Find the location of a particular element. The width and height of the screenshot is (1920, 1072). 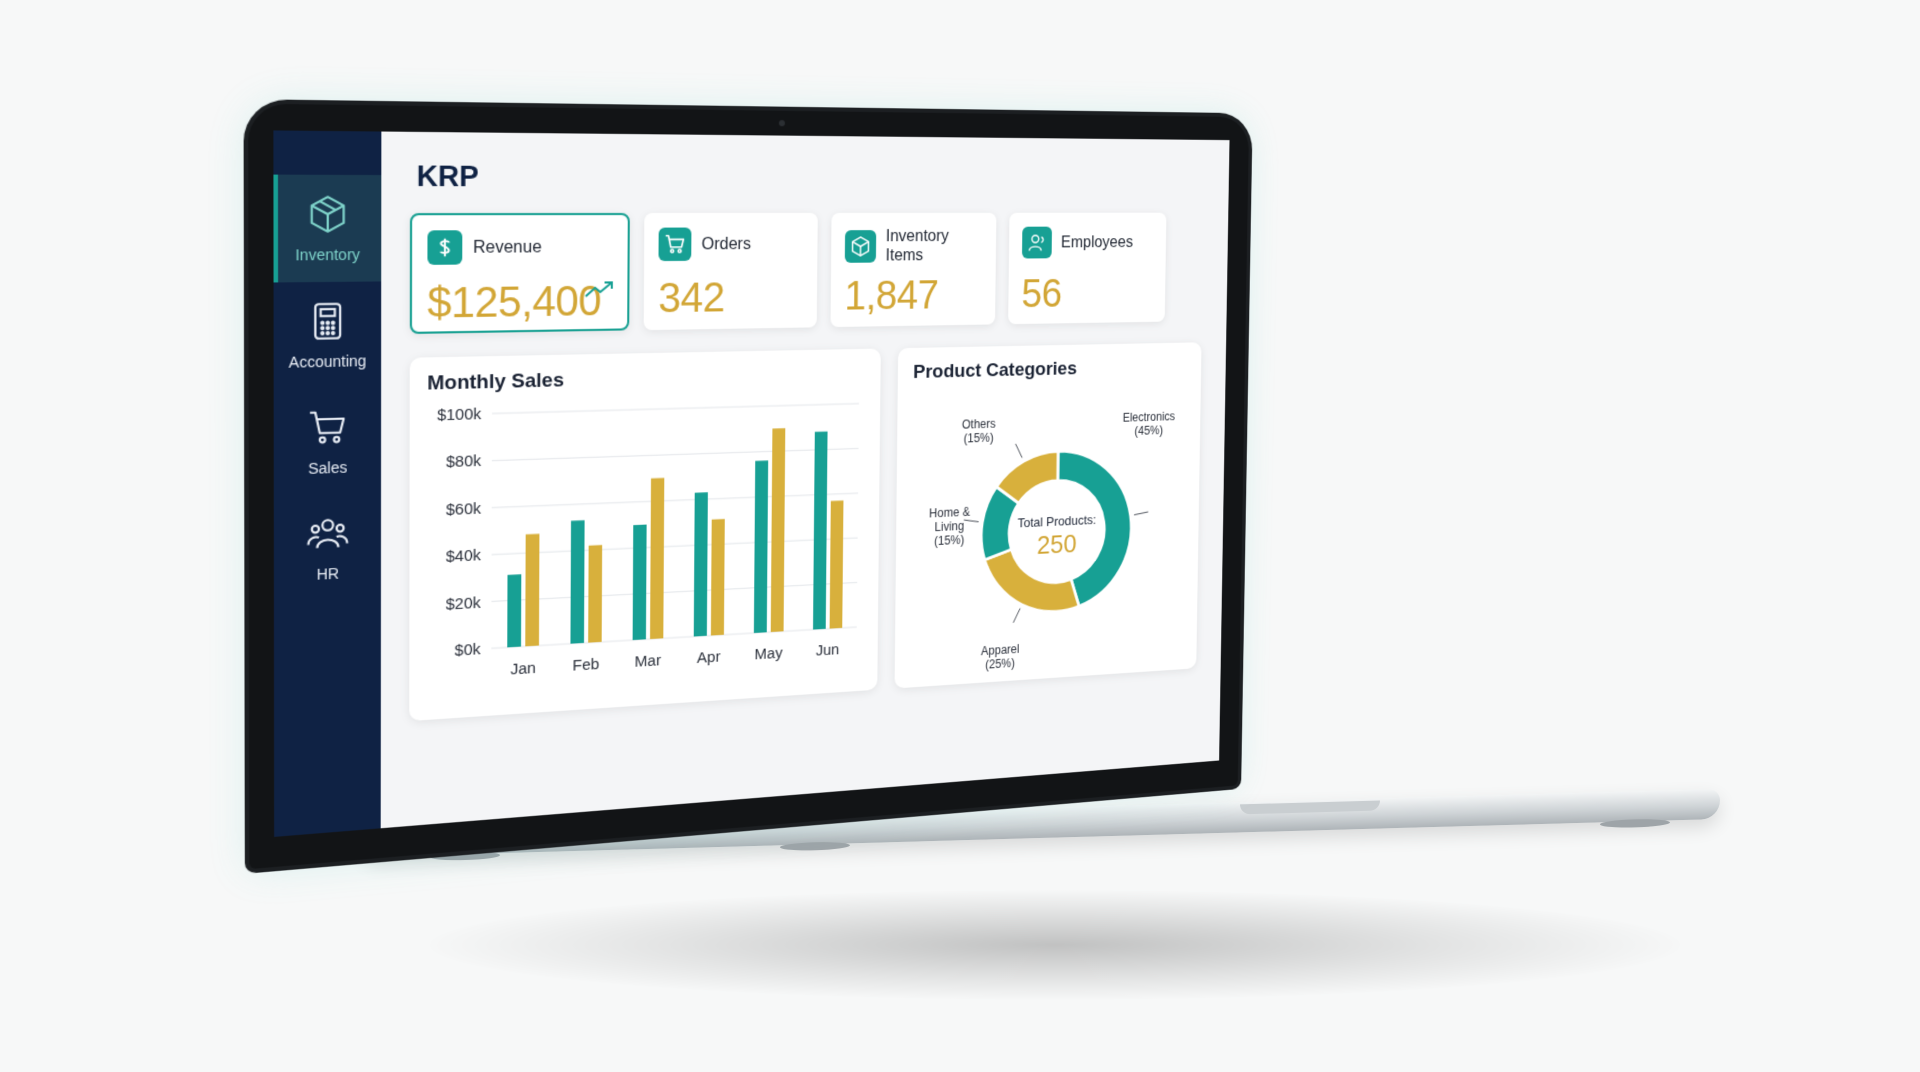

kpi-value: 56 is located at coordinates (1041, 294).